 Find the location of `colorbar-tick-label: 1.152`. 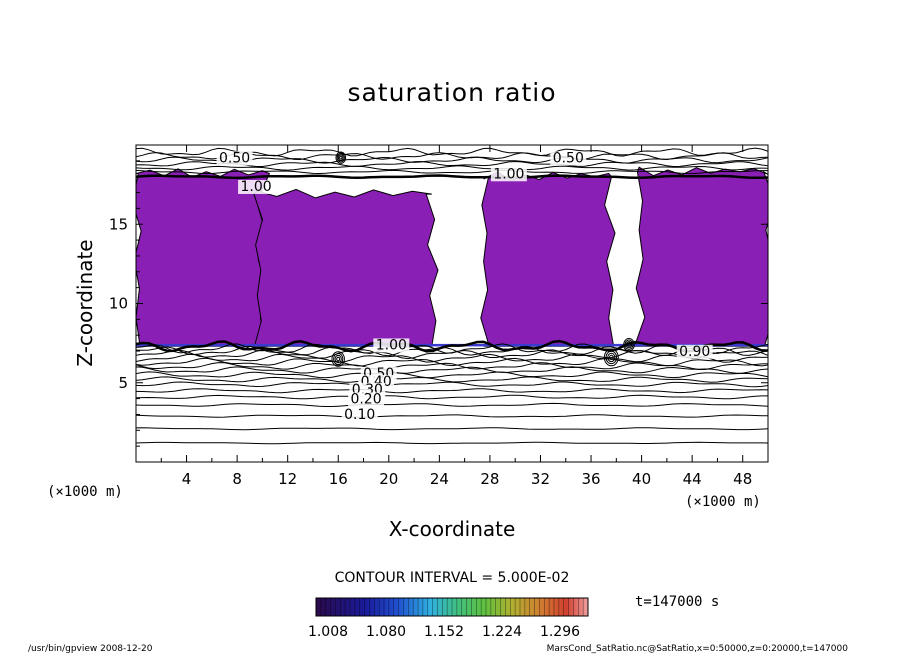

colorbar-tick-label: 1.152 is located at coordinates (444, 632).